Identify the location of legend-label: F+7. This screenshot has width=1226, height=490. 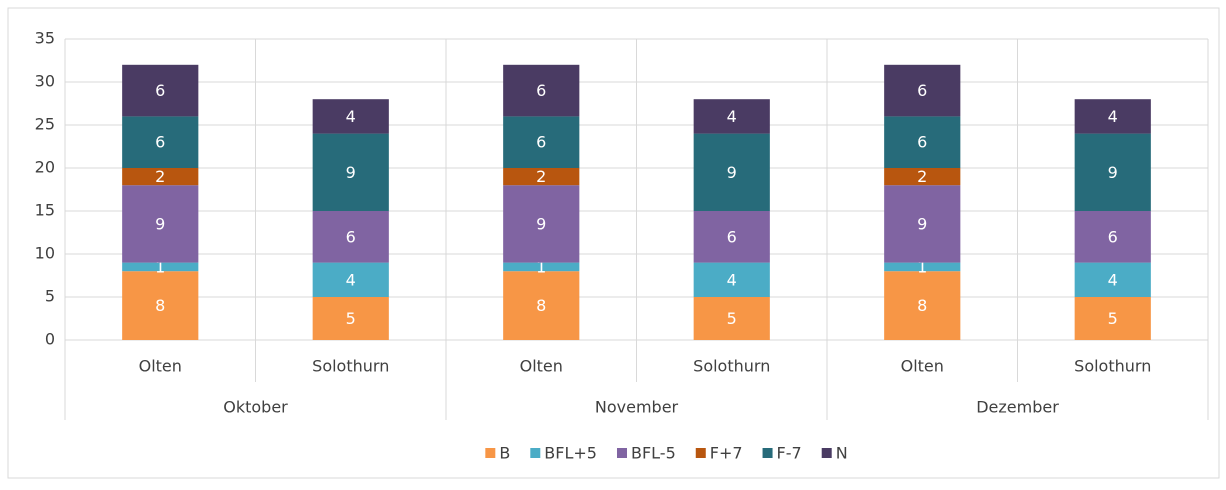
(726, 453).